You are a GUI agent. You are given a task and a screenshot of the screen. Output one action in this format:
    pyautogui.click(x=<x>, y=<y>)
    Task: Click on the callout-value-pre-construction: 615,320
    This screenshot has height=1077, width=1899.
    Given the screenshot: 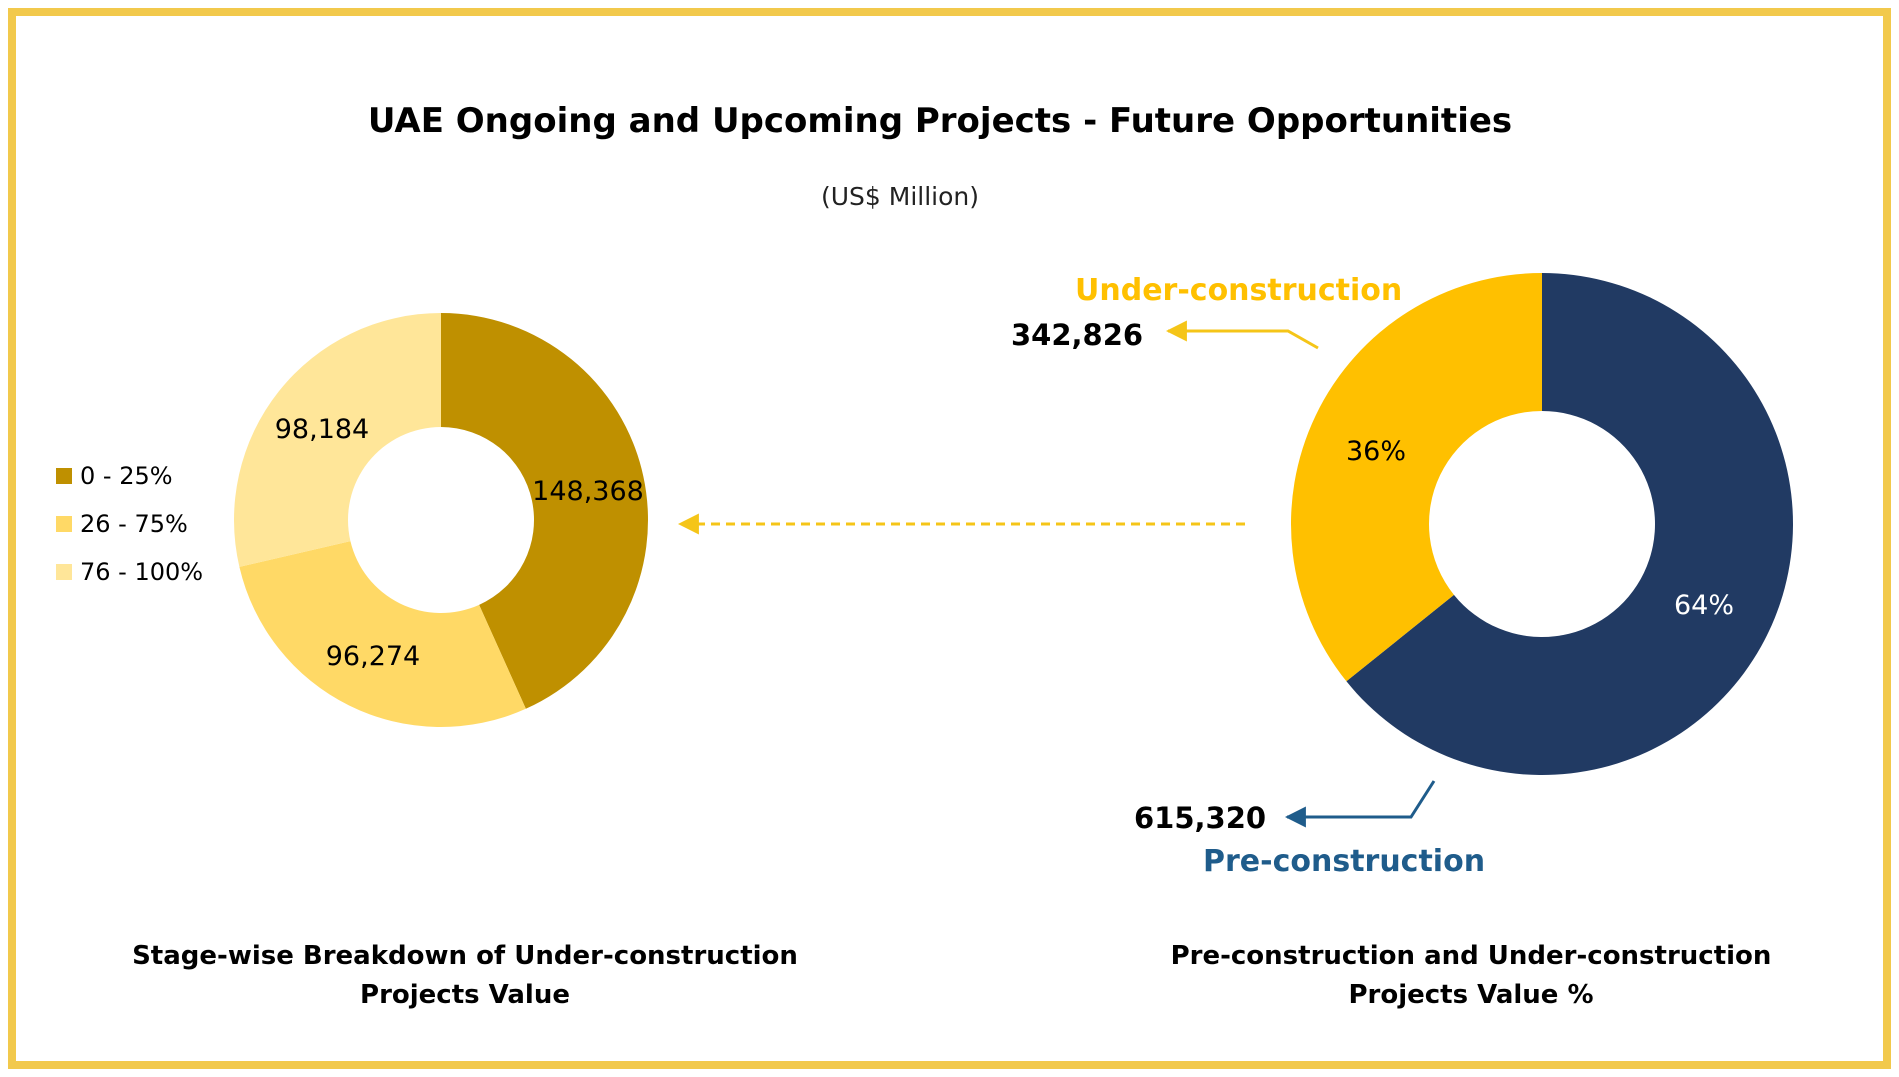 What is the action you would take?
    pyautogui.click(x=1200, y=818)
    